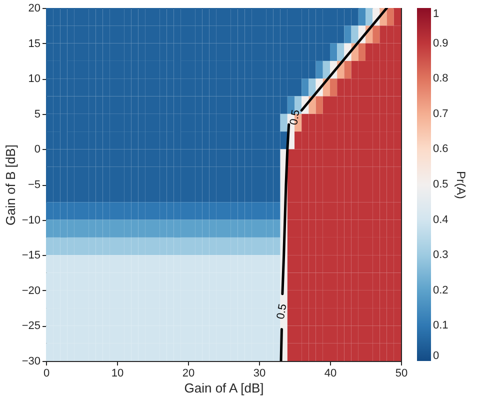  I want to click on color-bar-label: 0.9, so click(440, 43).